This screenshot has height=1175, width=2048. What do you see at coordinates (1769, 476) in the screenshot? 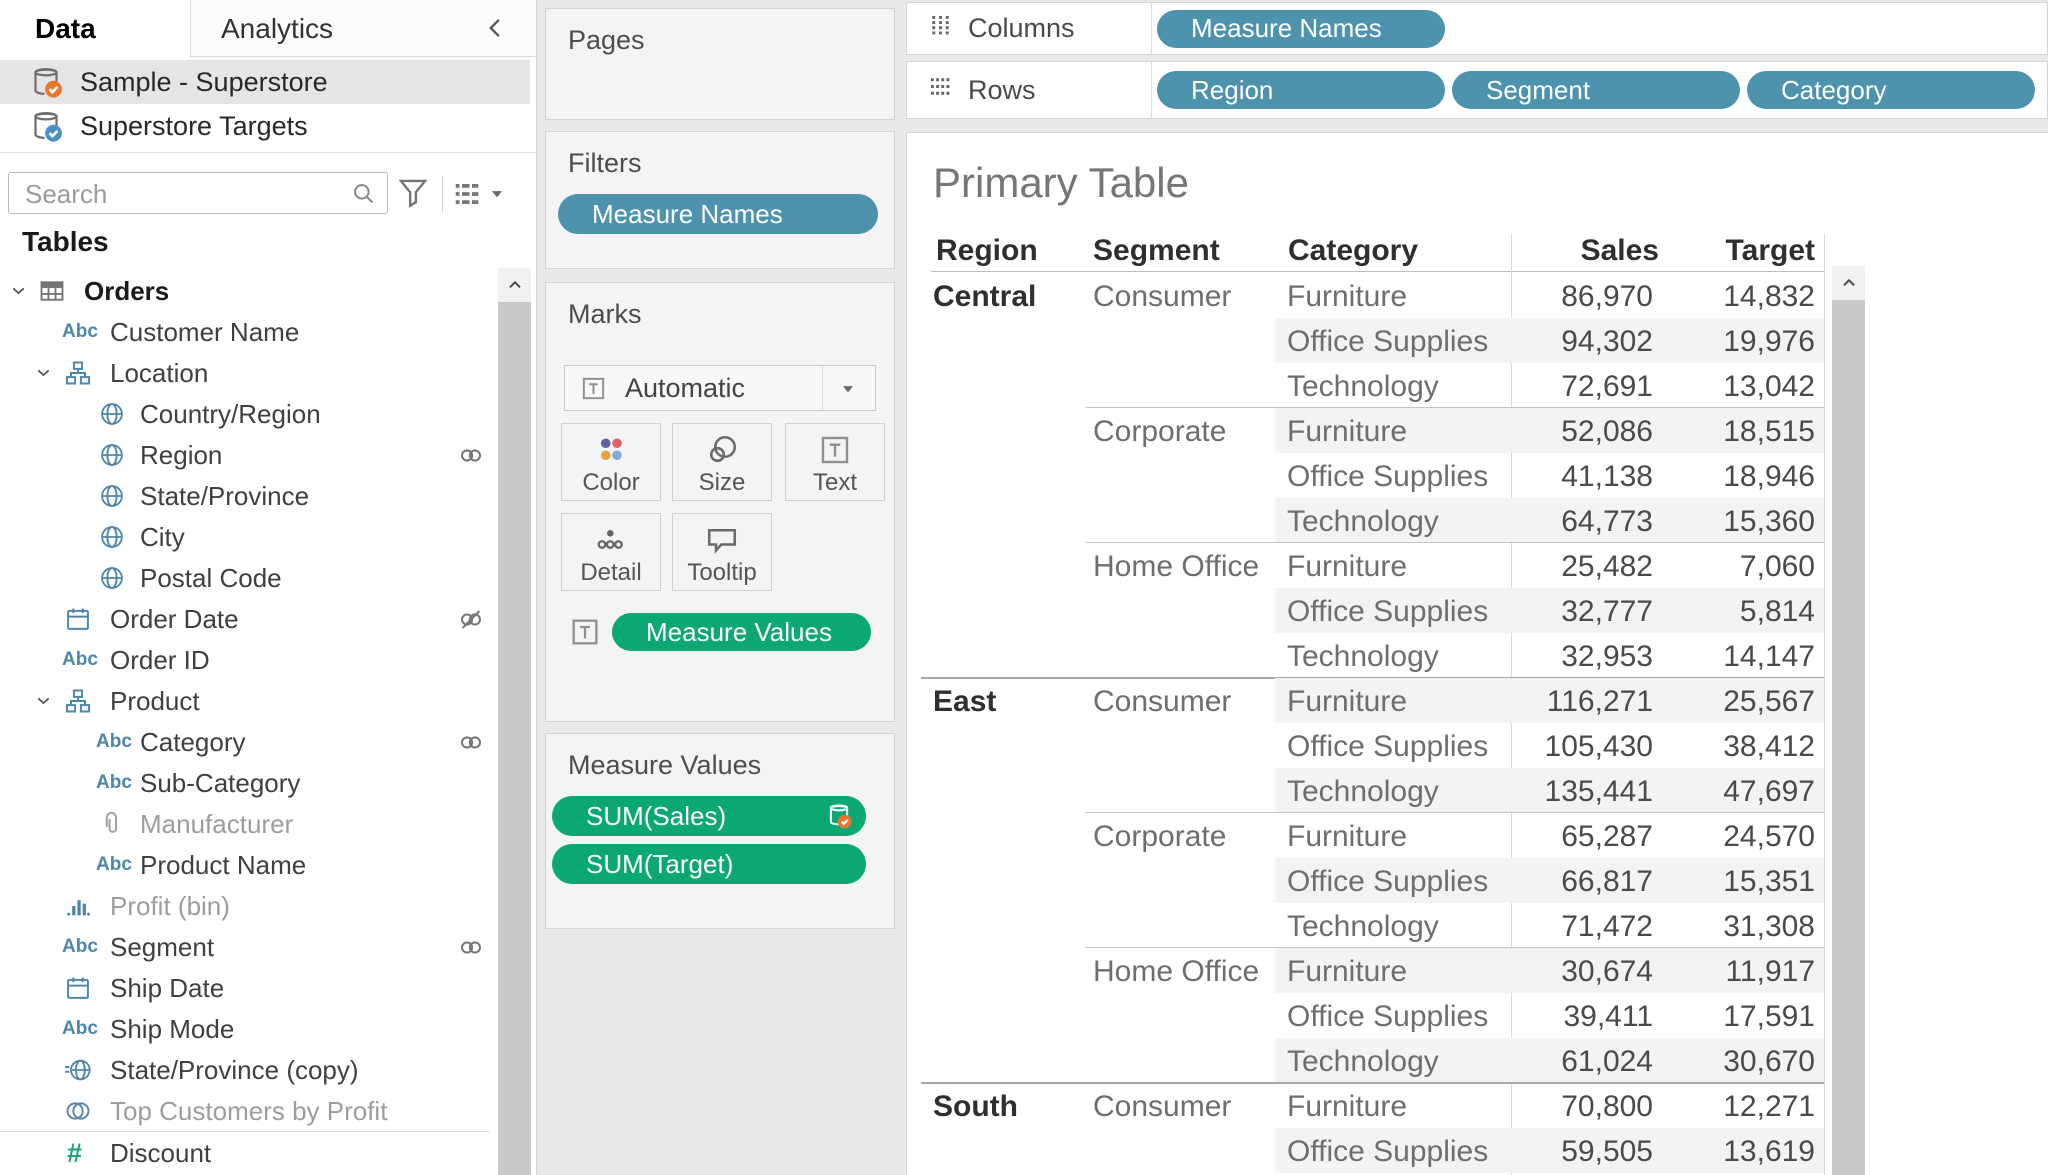
I see `target-cell: 18,946` at bounding box center [1769, 476].